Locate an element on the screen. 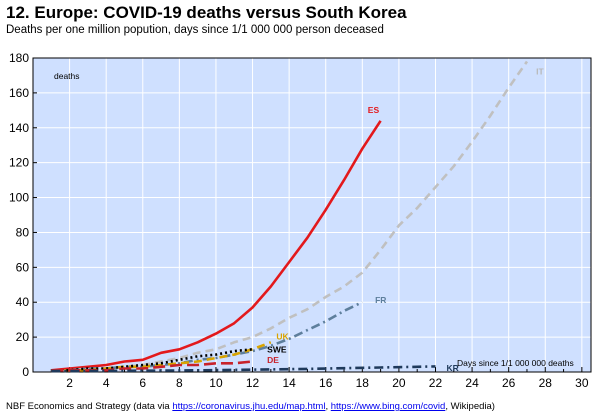  y-tick-label: 20 is located at coordinates (23, 337).